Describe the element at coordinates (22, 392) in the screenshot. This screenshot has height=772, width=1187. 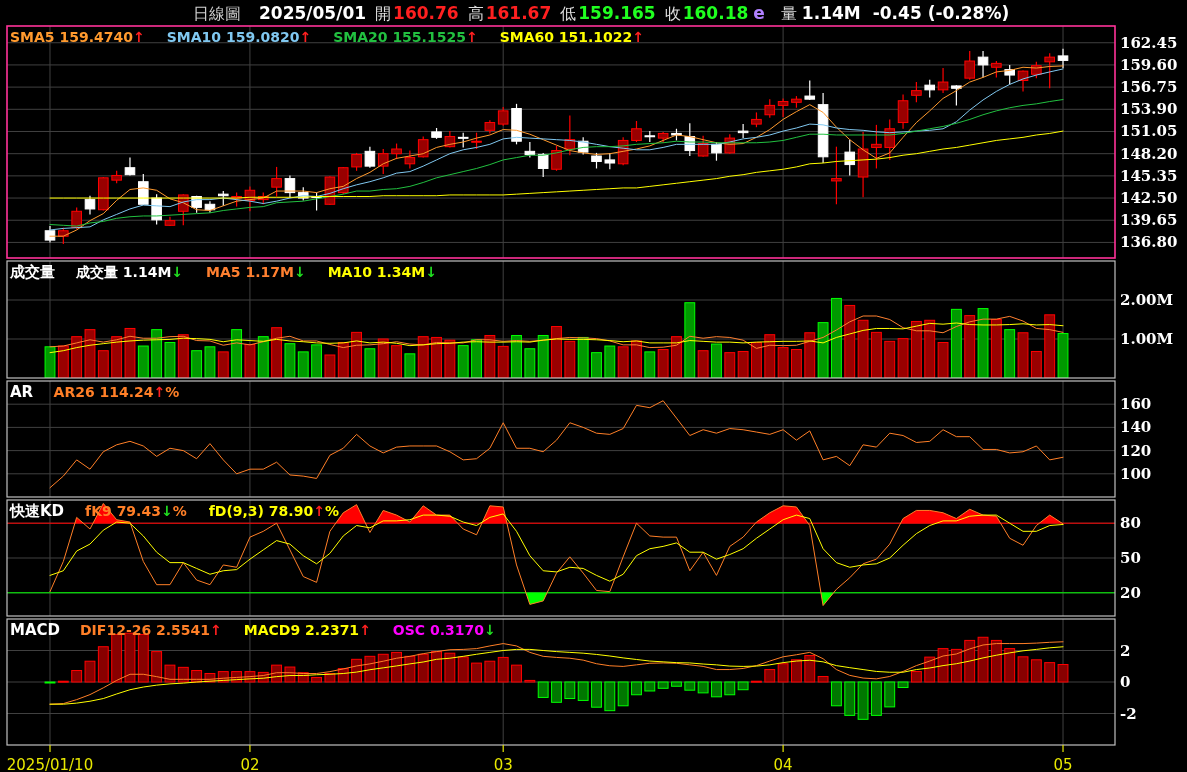
I see `chart-title: AR` at that location.